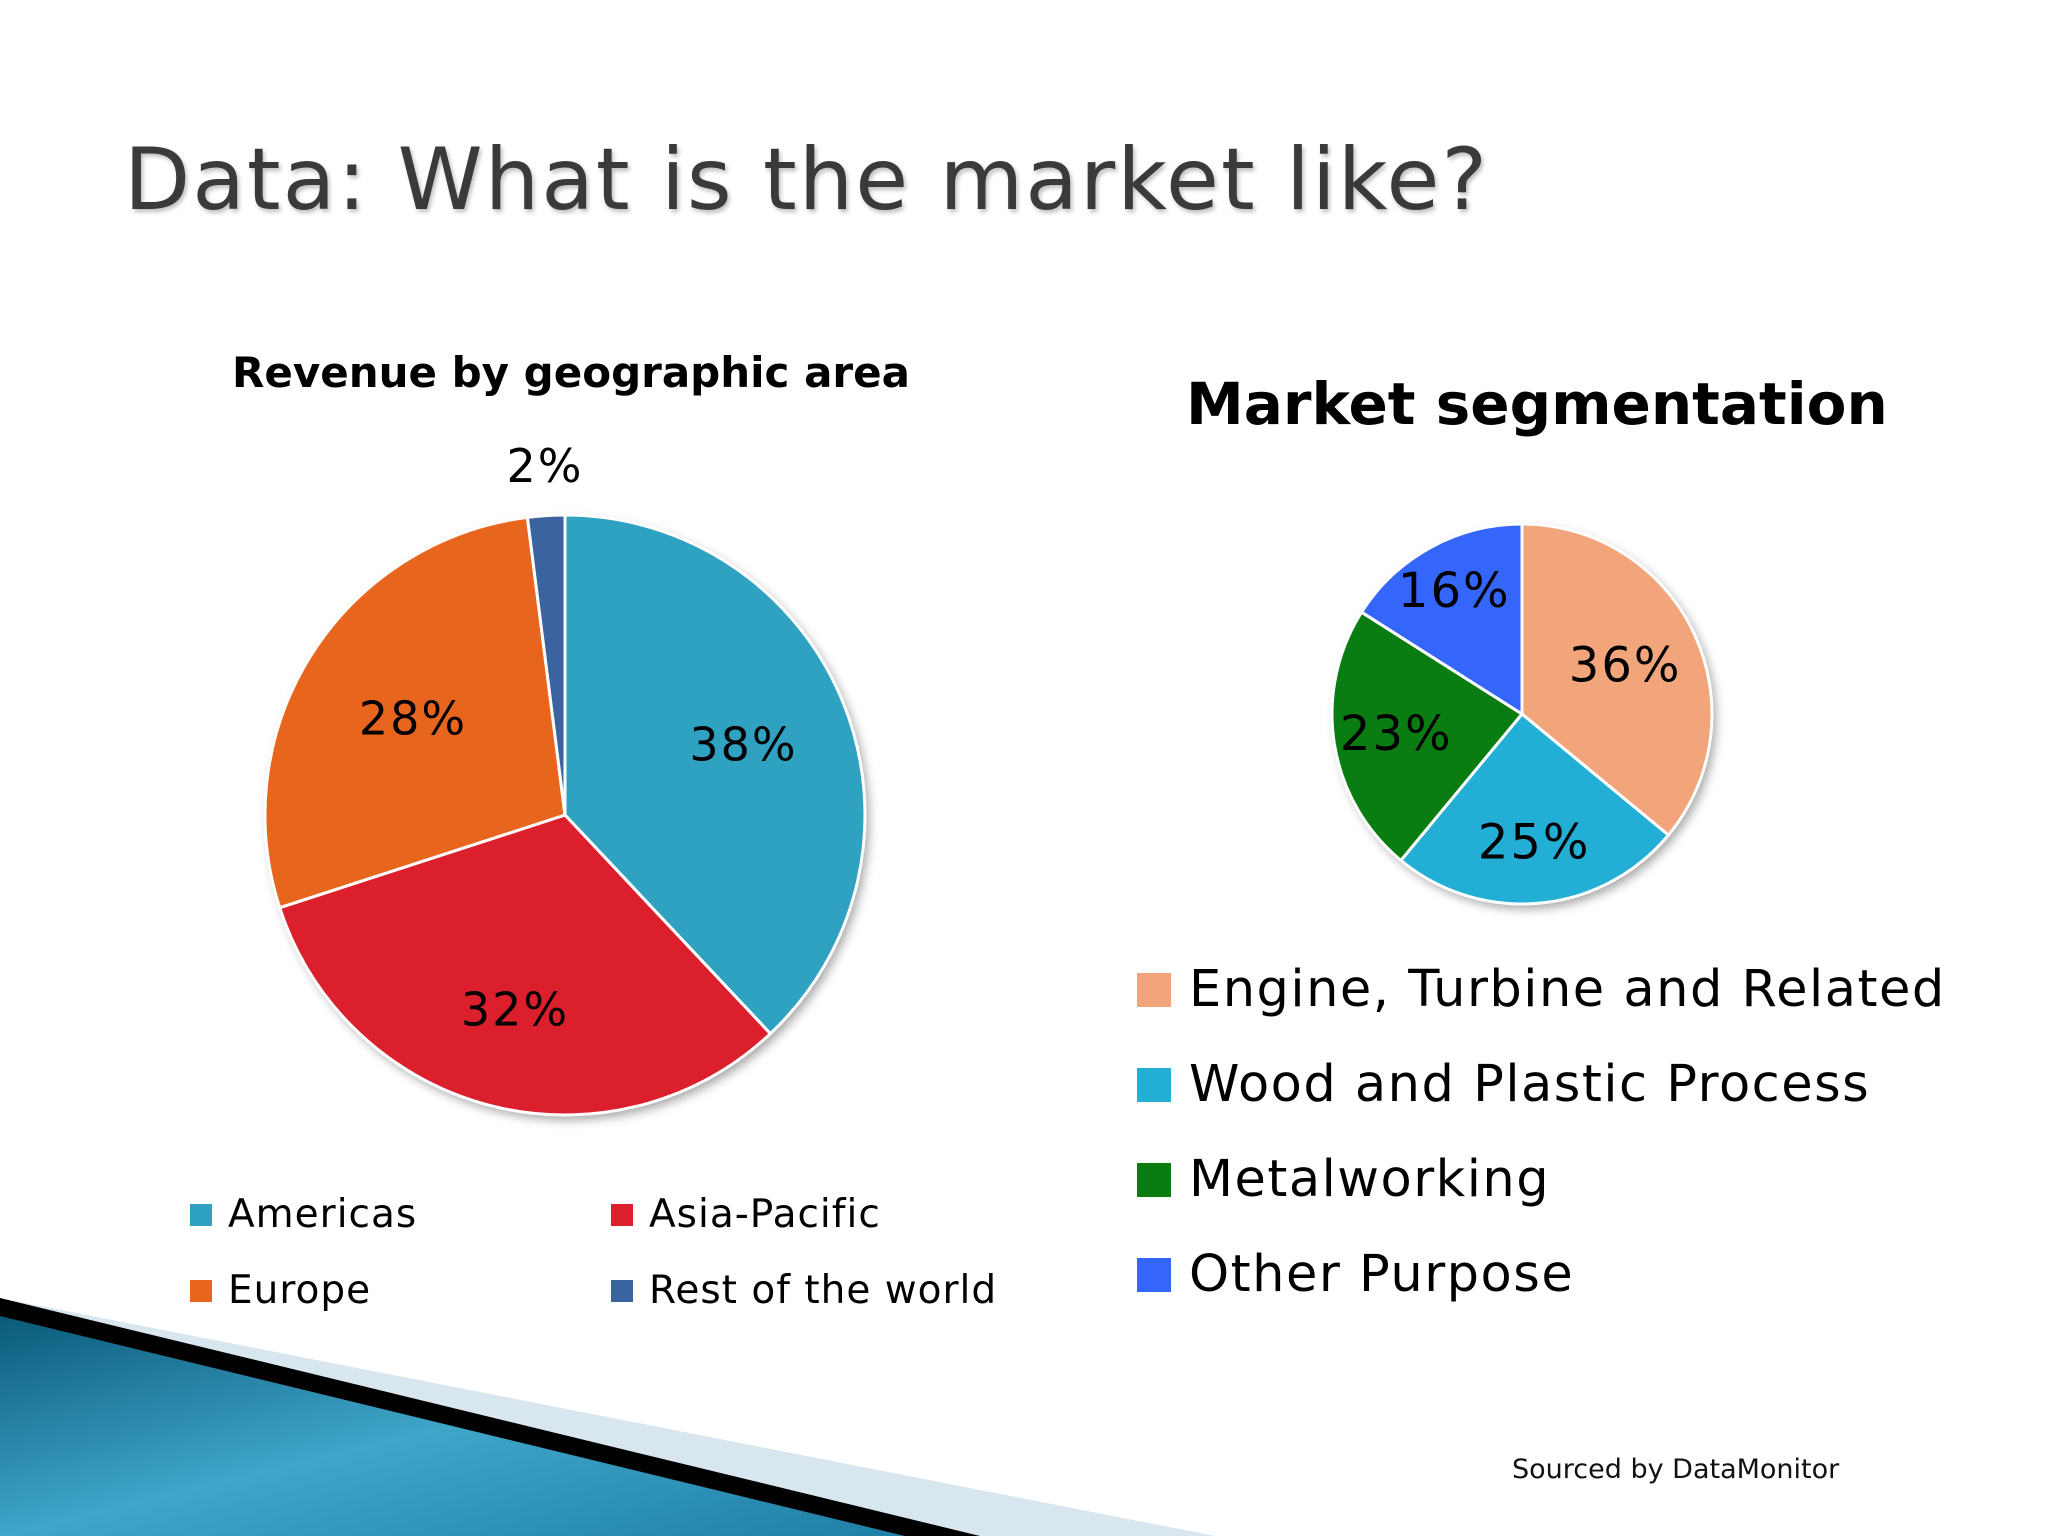 This screenshot has width=2048, height=1536. I want to click on legend-item-europe: Europe, so click(280, 1290).